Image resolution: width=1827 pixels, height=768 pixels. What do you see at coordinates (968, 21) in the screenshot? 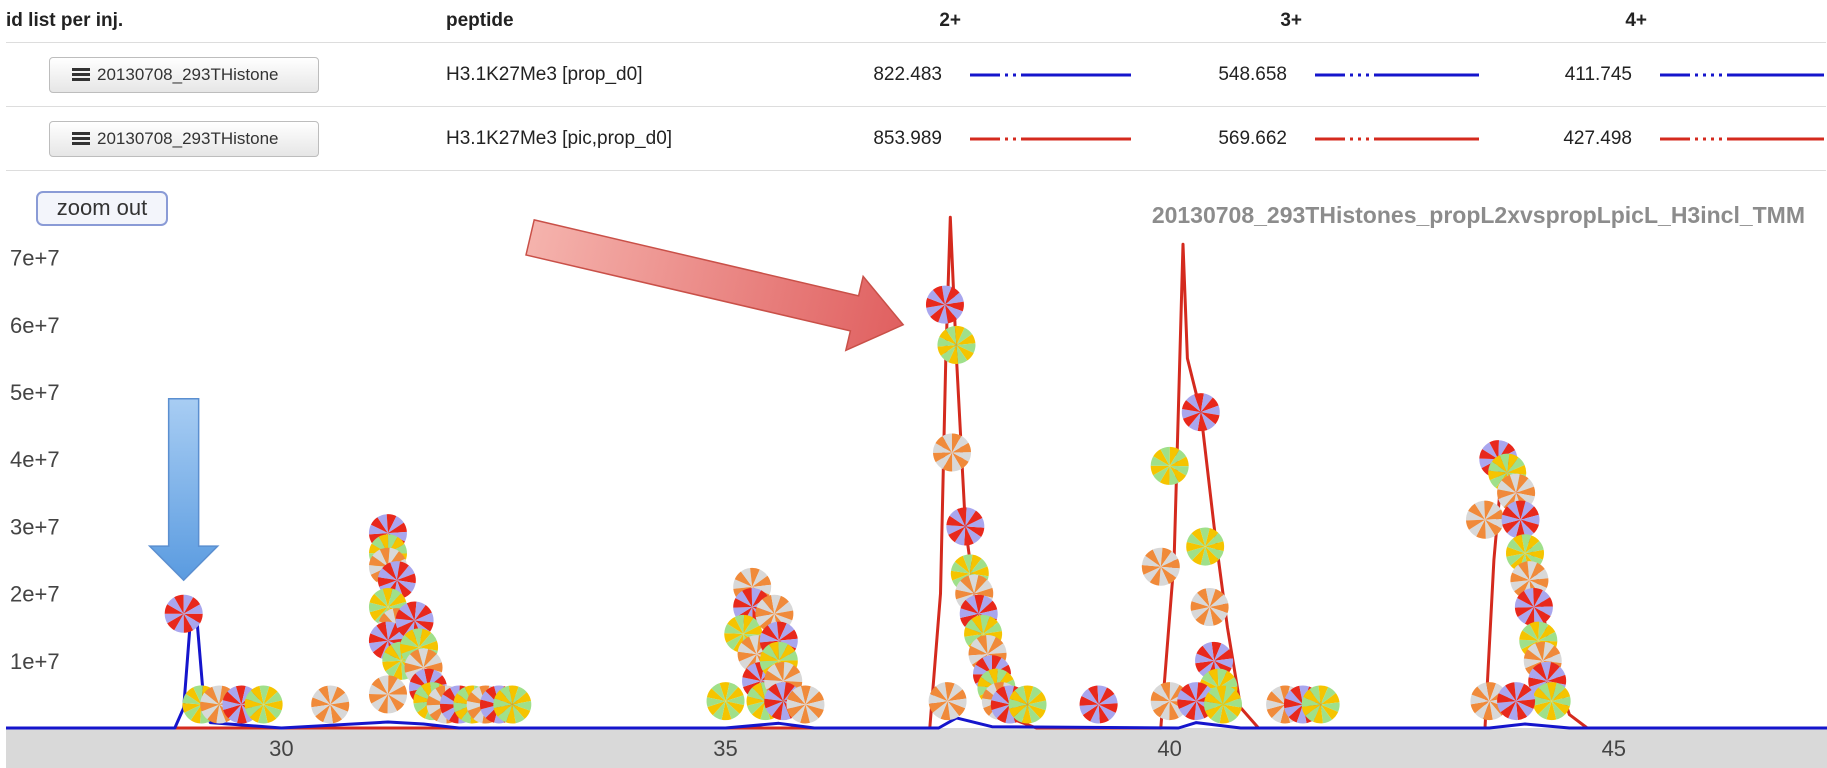
I see `header-charge-2: 2+` at bounding box center [968, 21].